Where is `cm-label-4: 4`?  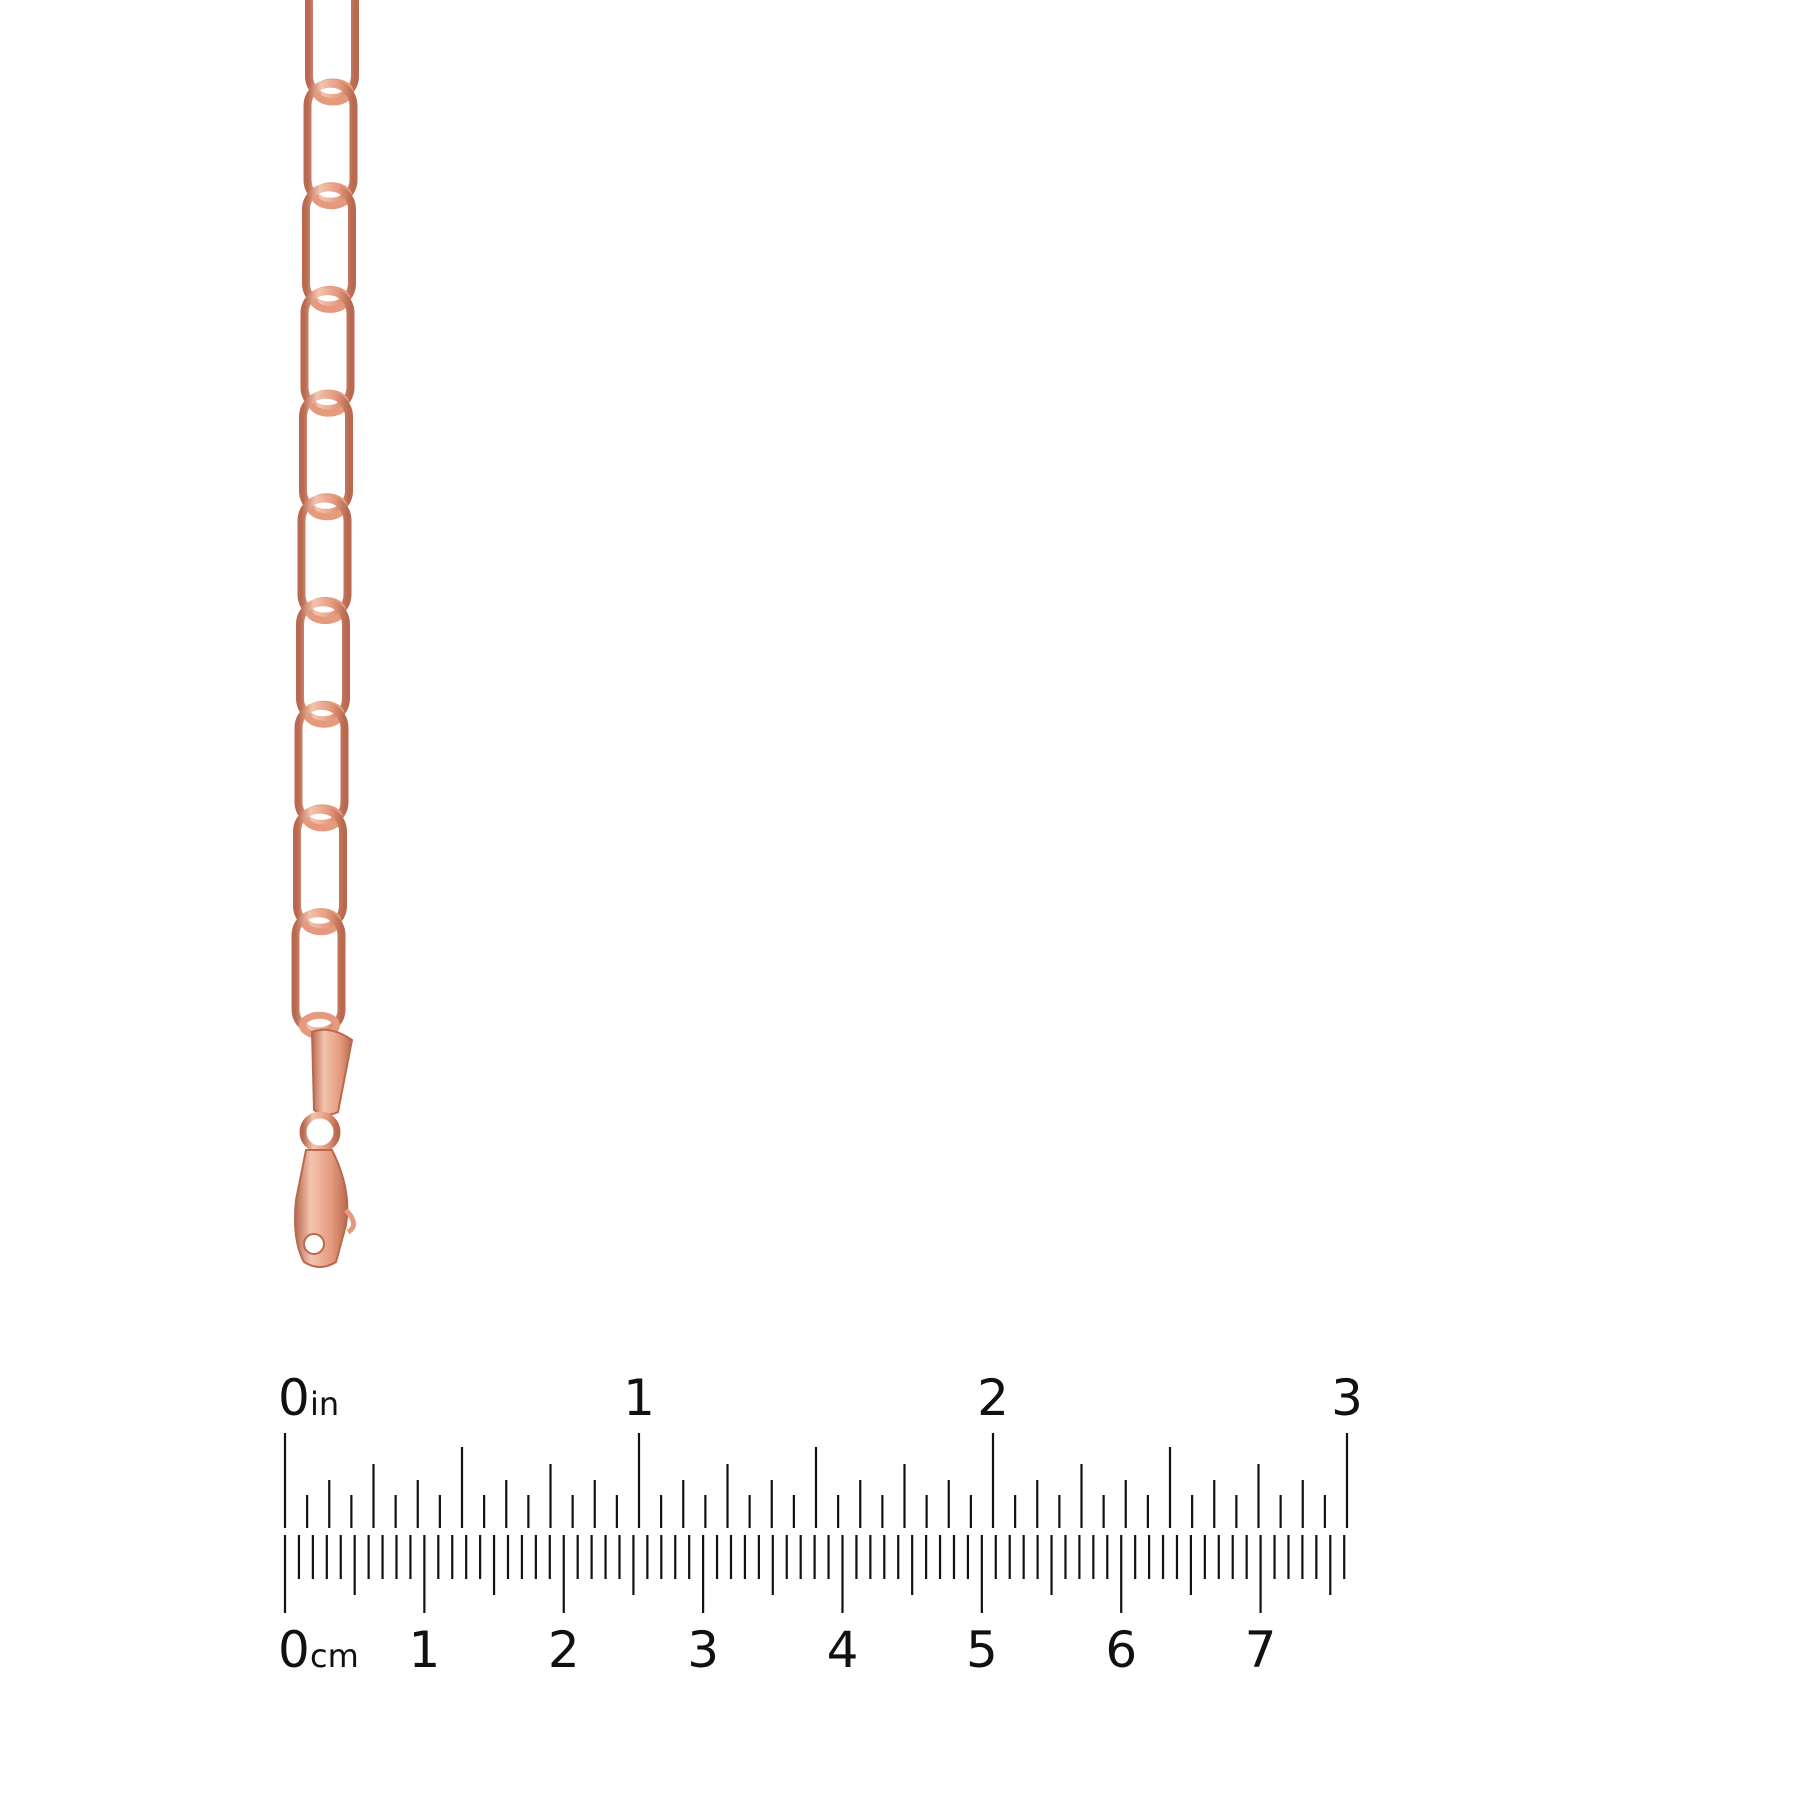 cm-label-4: 4 is located at coordinates (843, 1650).